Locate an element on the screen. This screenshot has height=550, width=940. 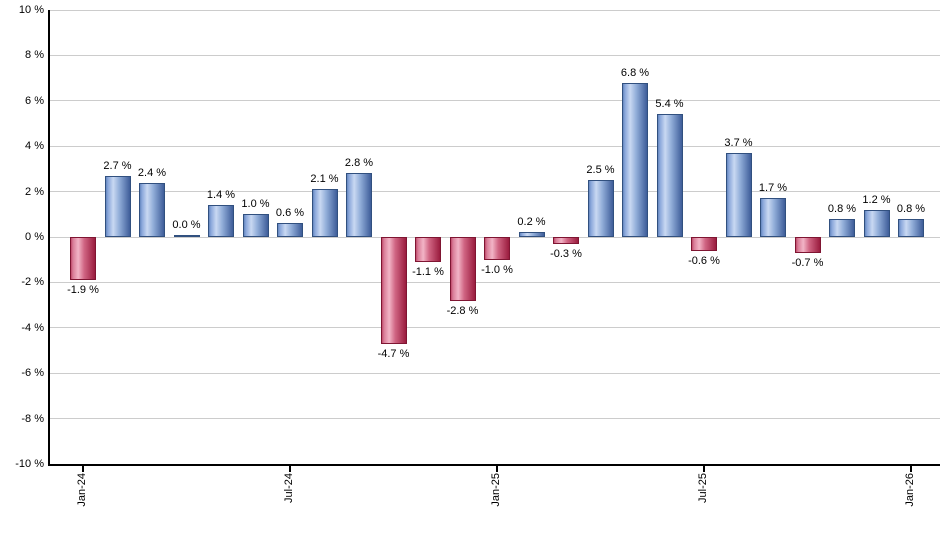
x-tick-label: Jan-24 is located at coordinates (82, 490).